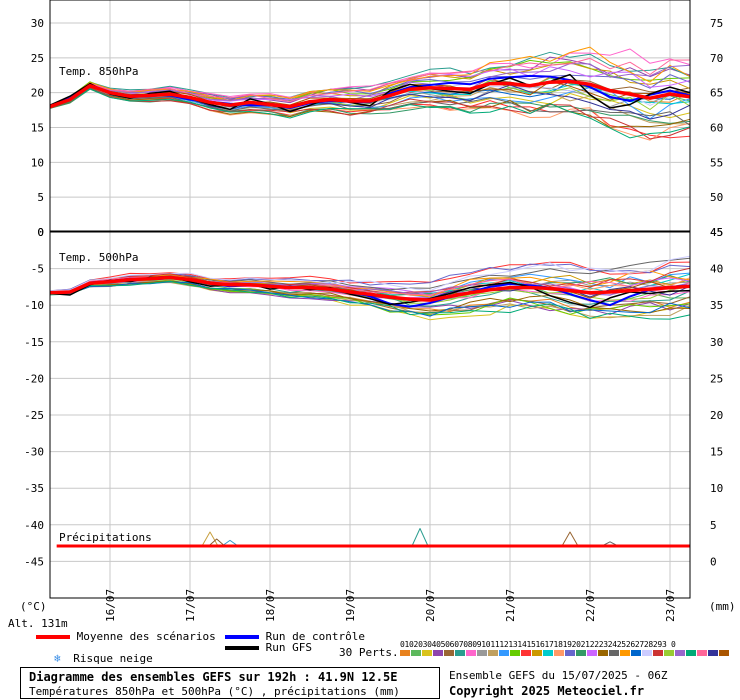 The image size is (740, 700). I want to click on t500-right-tick: 0, so click(713, 561).